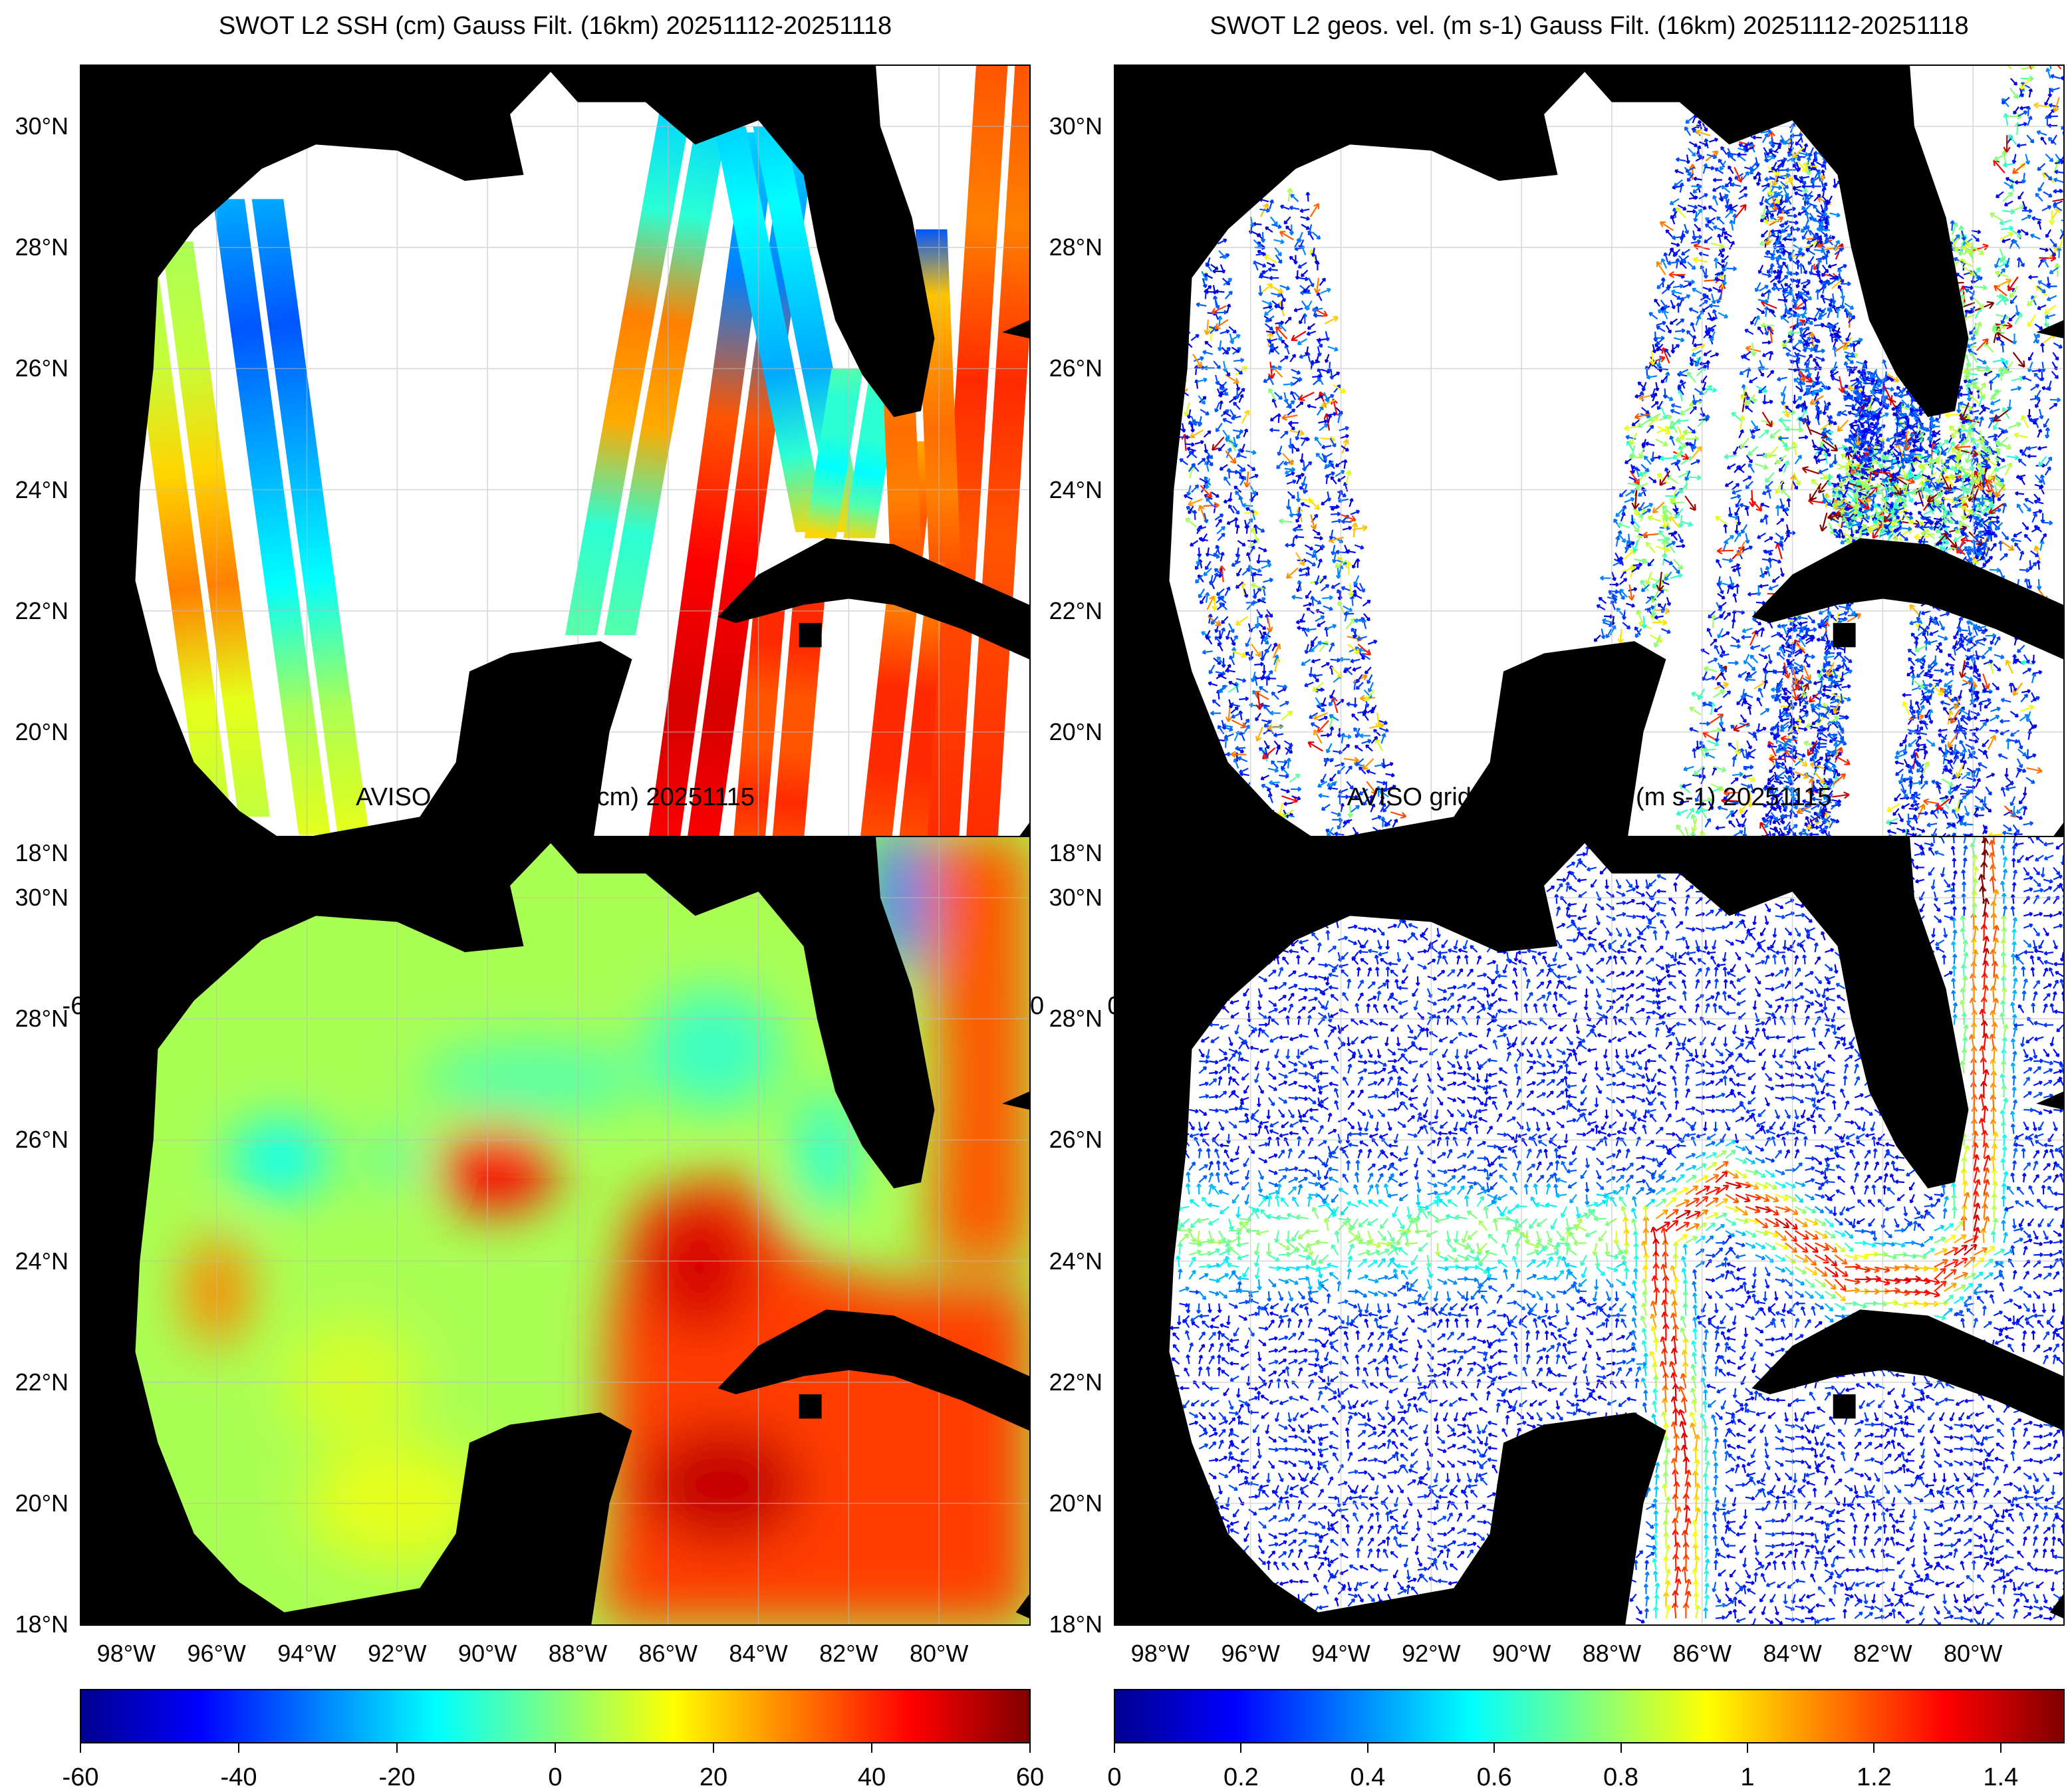  What do you see at coordinates (668, 1654) in the screenshot?
I see `lon-tick-label: 86°W` at bounding box center [668, 1654].